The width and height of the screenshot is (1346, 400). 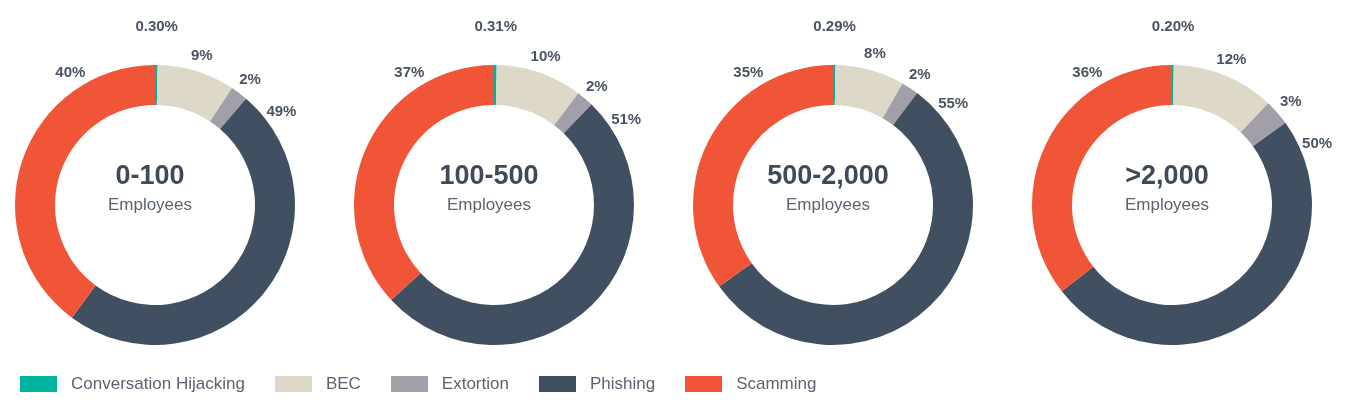 I want to click on data-label: 35%, so click(x=748, y=72).